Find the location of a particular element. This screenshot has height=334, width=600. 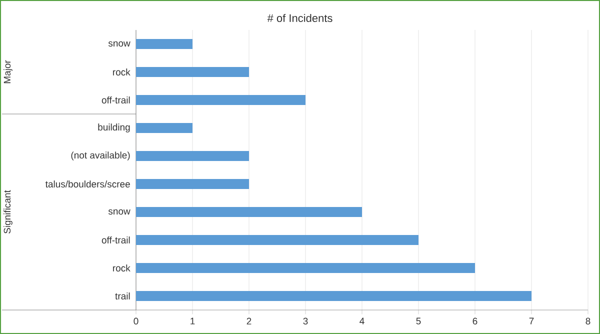

text: Major is located at coordinates (8, 72).